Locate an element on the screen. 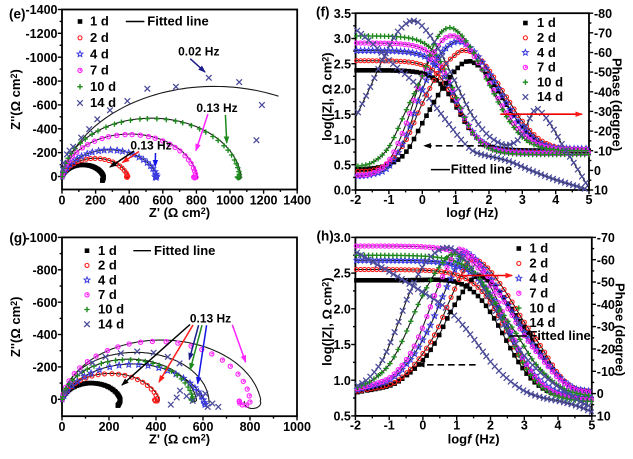  svg-text: (g) is located at coordinates (17, 238).